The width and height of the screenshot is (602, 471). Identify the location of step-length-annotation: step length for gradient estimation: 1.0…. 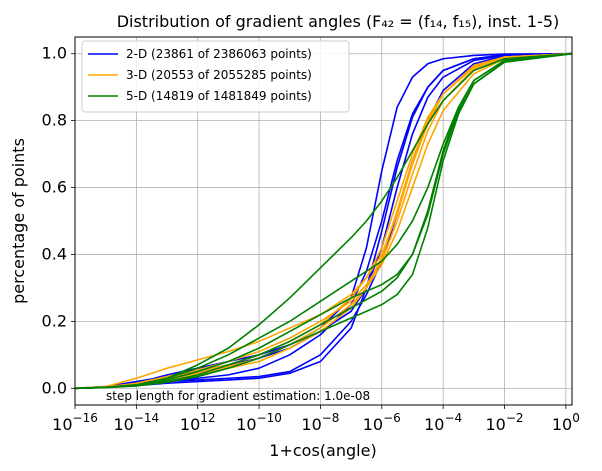
(238, 396).